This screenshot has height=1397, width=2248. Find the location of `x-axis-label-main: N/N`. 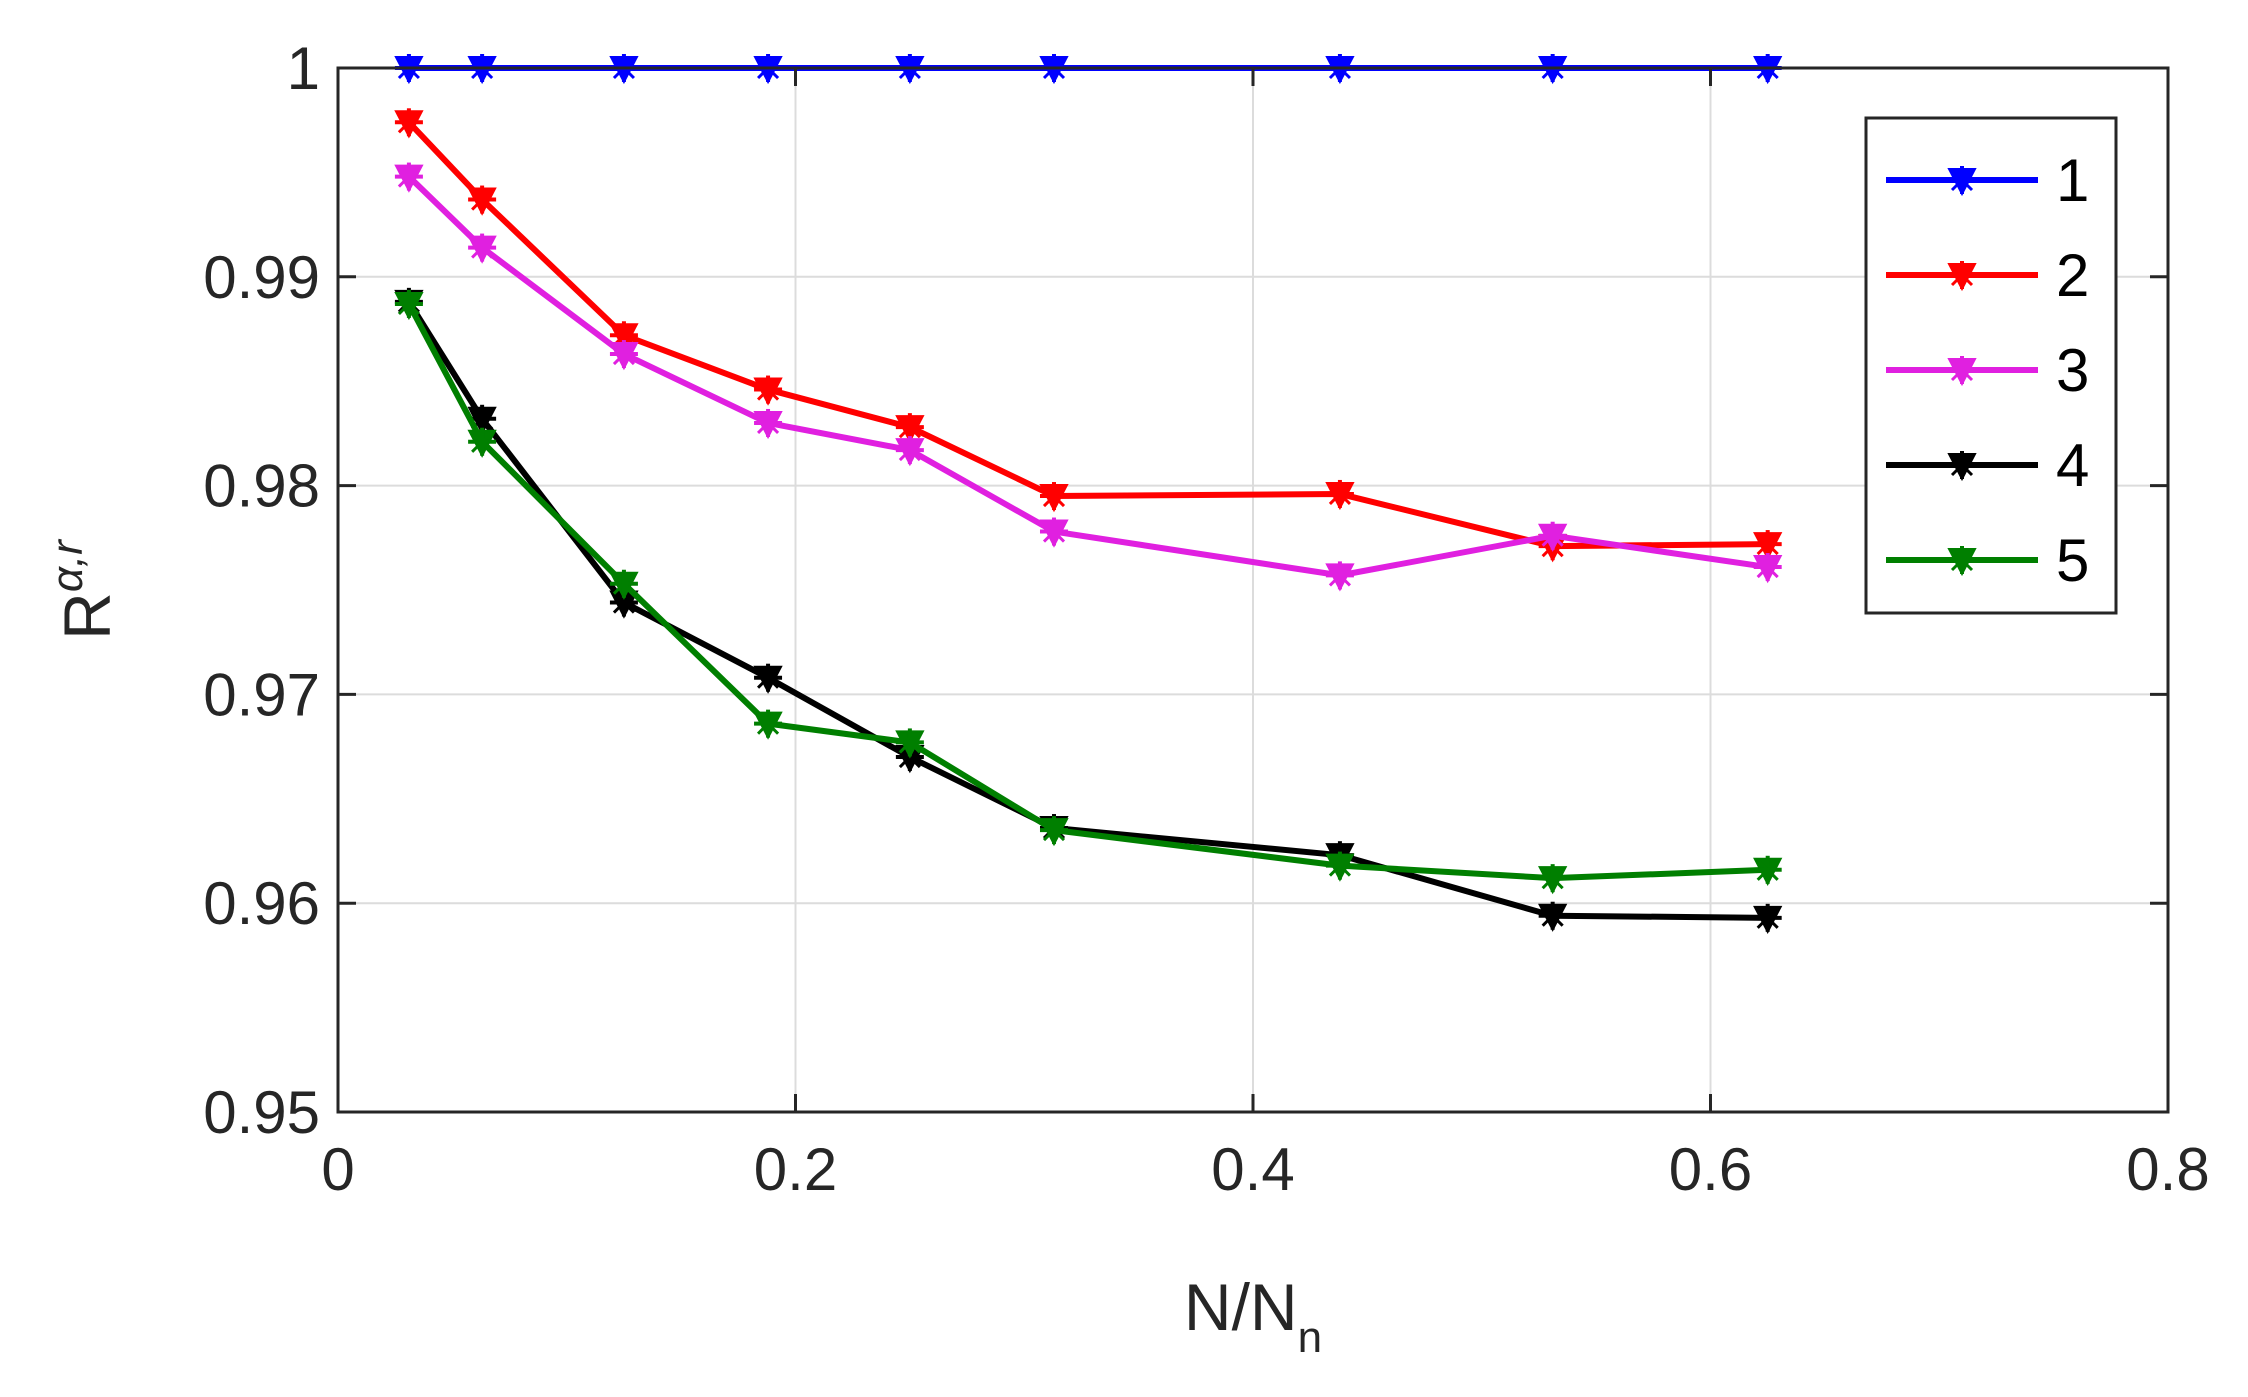

x-axis-label-main: N/N is located at coordinates (1241, 1307).